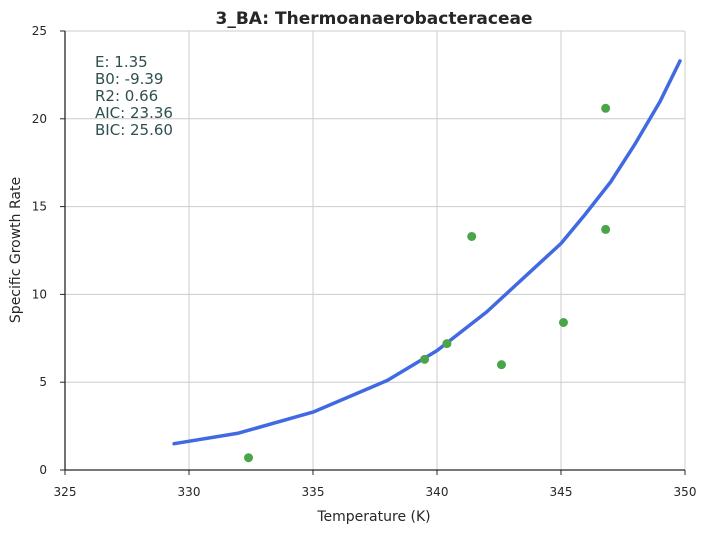 This screenshot has width=706, height=533. I want to click on annotation-bic: BIC: 25.60, so click(134, 130).